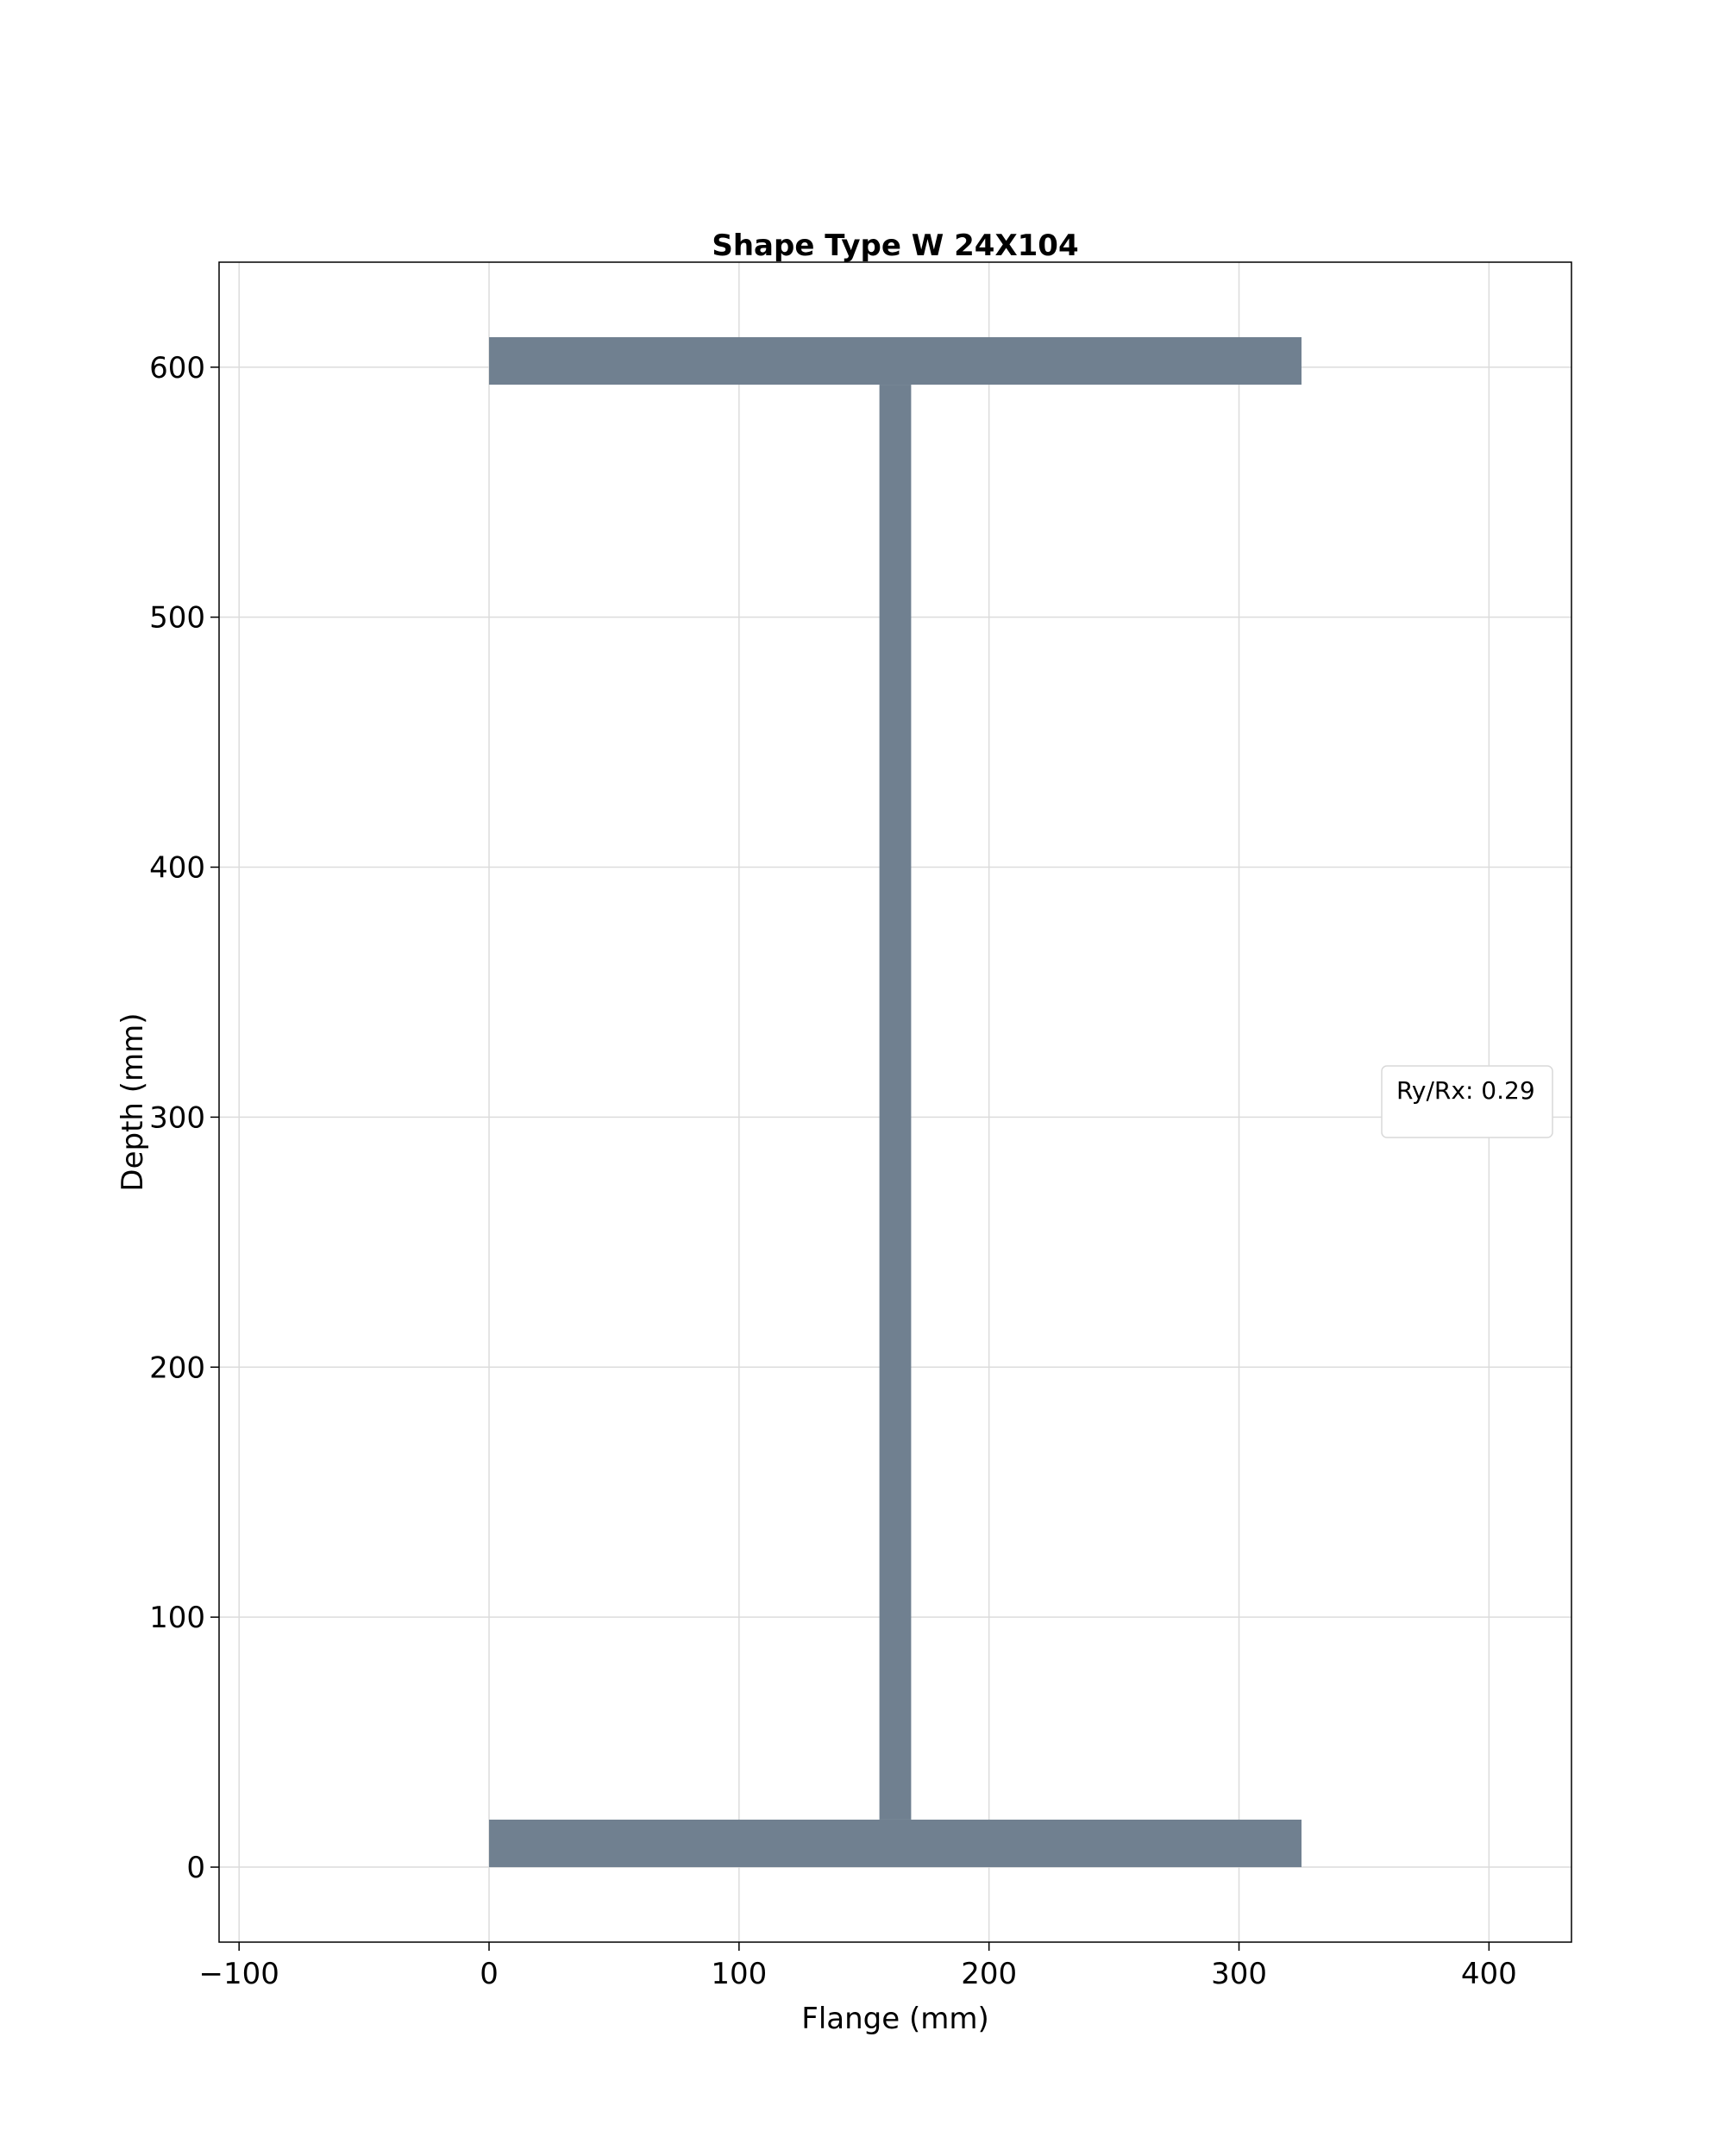 Image resolution: width=1725 pixels, height=2156 pixels. What do you see at coordinates (177, 1368) in the screenshot?
I see `y-tick-label: 200` at bounding box center [177, 1368].